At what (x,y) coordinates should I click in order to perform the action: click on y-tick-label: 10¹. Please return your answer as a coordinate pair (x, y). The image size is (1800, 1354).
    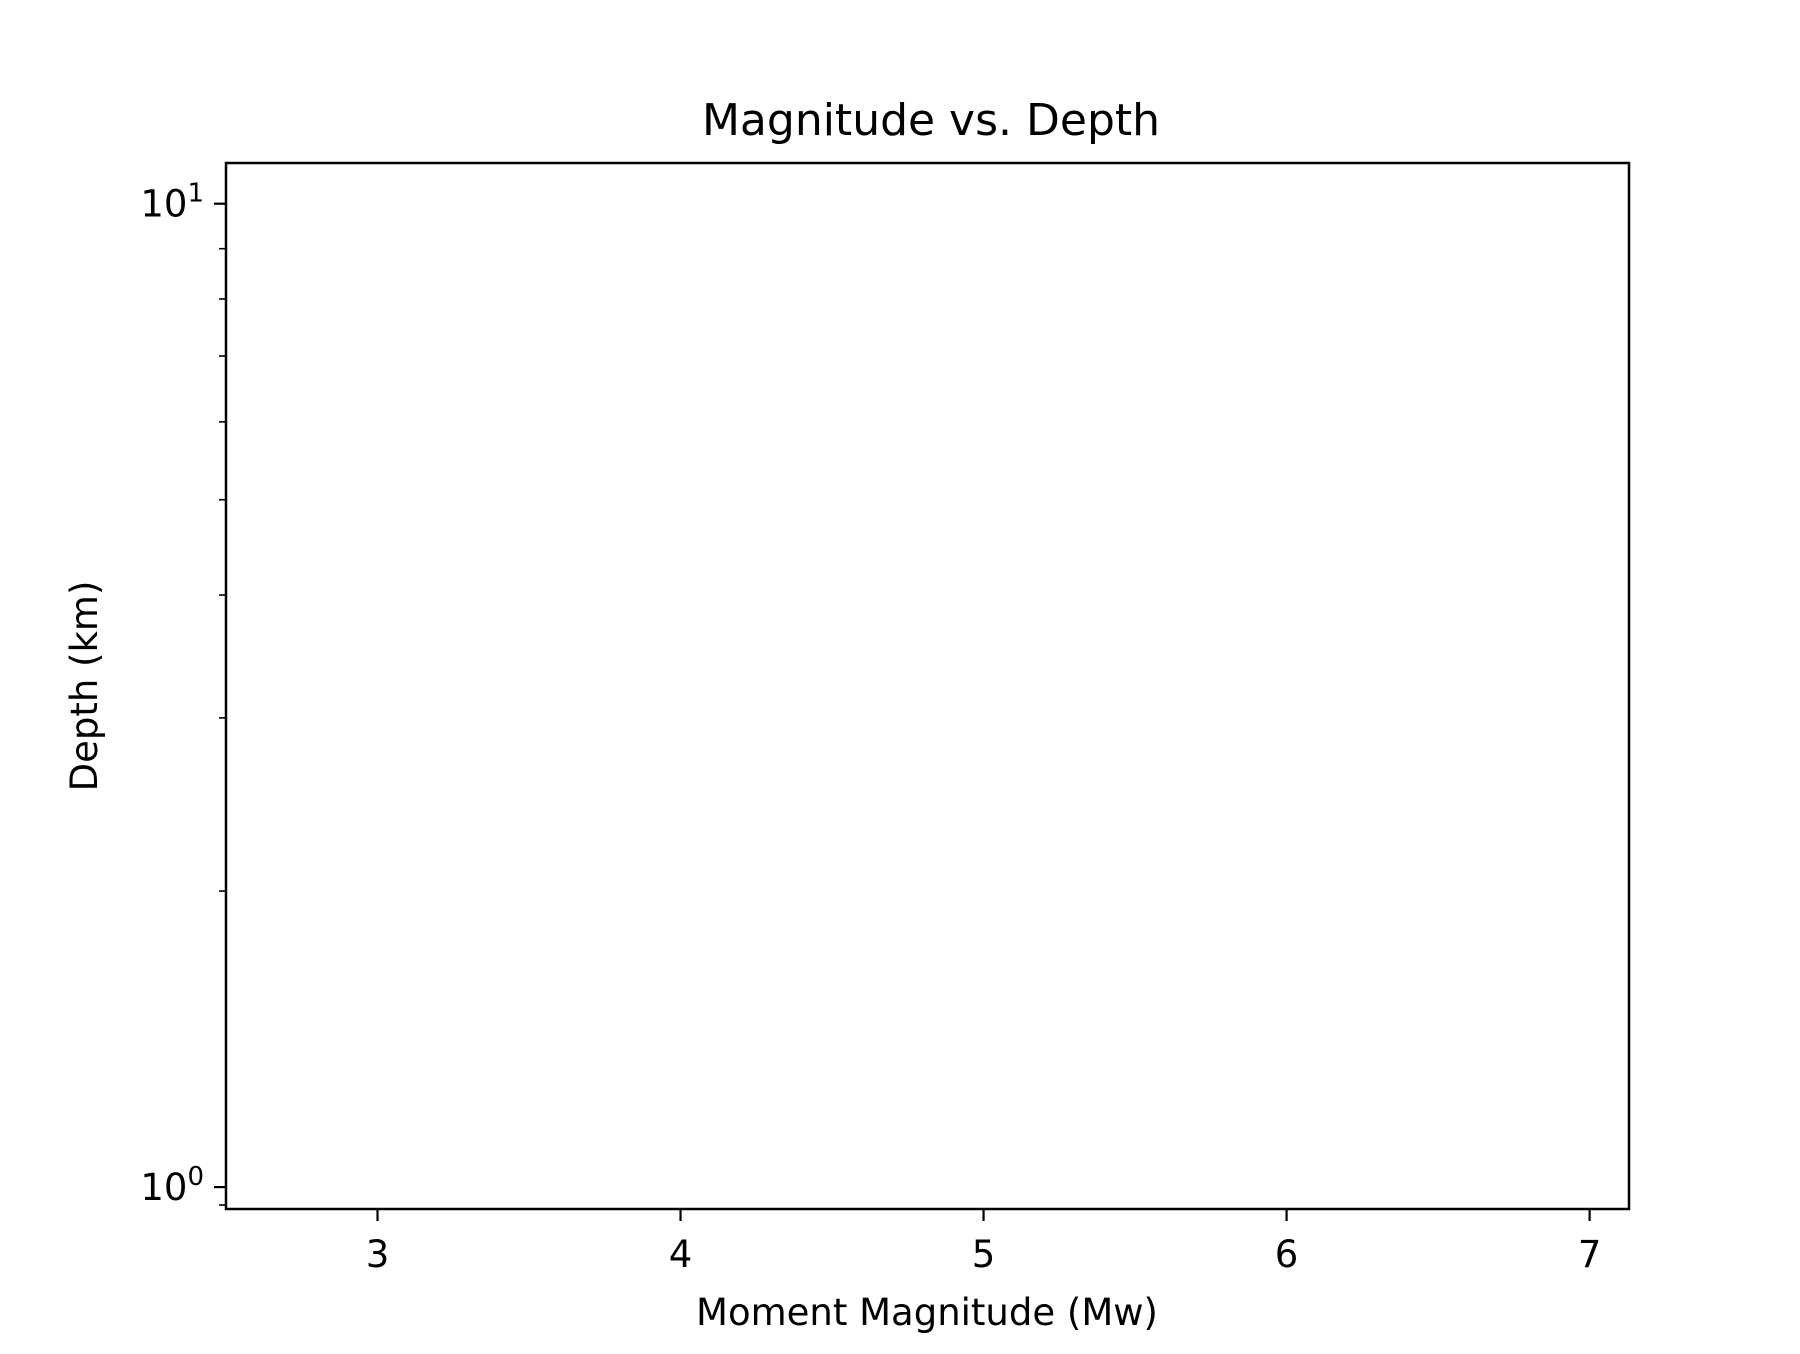
    Looking at the image, I should click on (172, 202).